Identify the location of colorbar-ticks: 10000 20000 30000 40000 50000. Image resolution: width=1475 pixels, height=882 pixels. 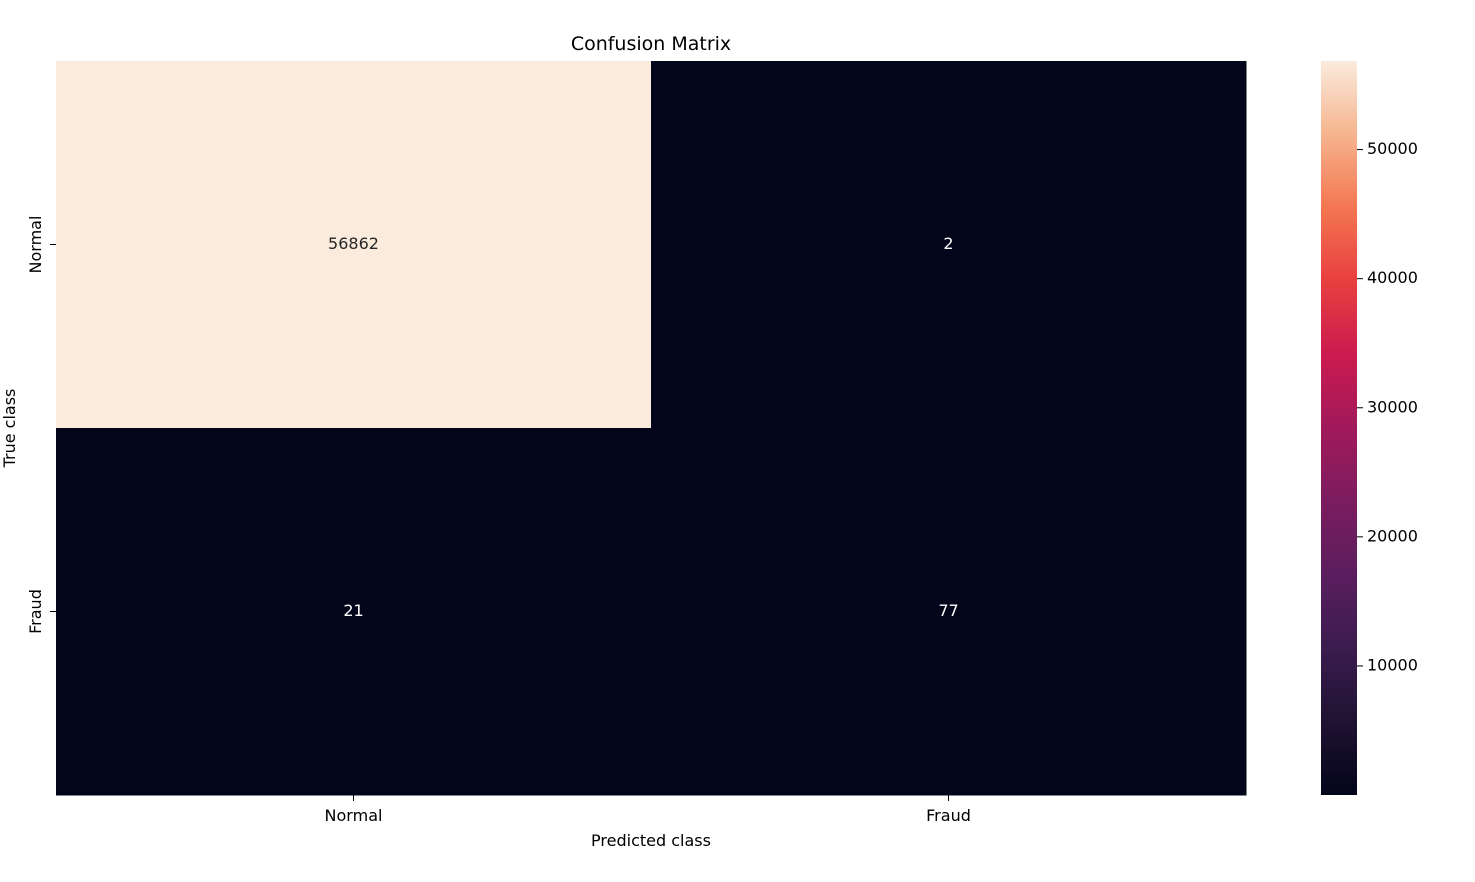
(1387, 406).